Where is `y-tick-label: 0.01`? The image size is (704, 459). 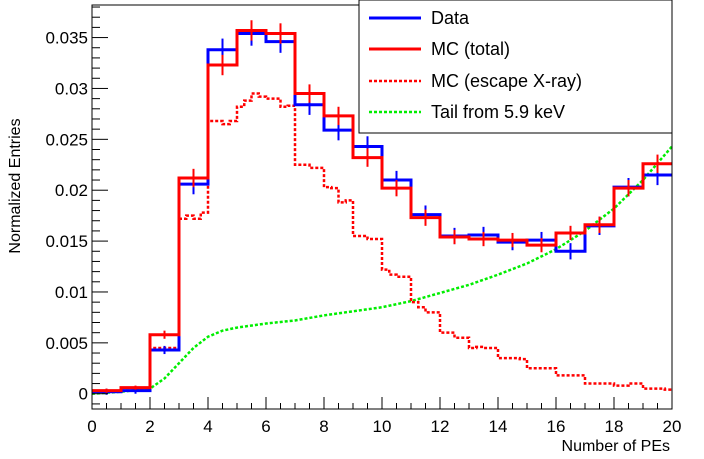 y-tick-label: 0.01 is located at coordinates (71, 292).